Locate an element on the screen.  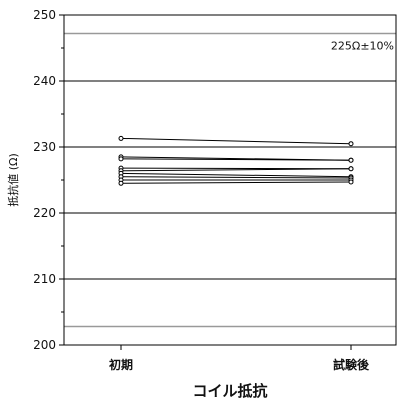
y-axis-title: 抵抗値 (Ω) is located at coordinates (13, 180).